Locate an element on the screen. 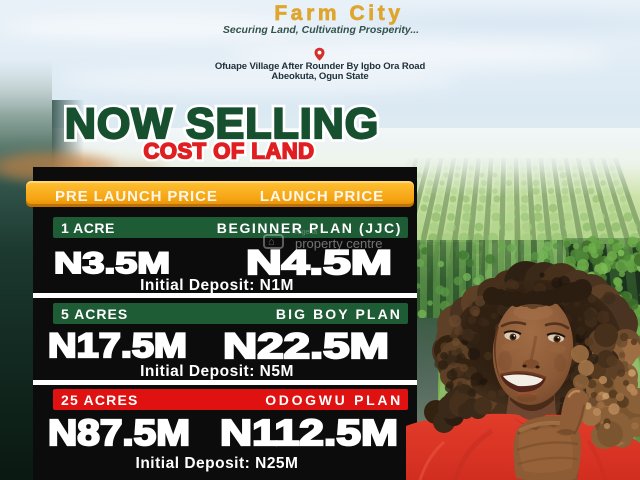  svg-text: N22.5M is located at coordinates (306, 346).